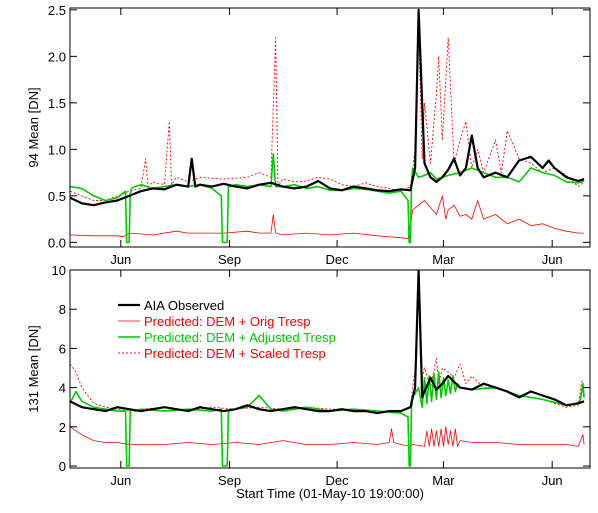  Describe the element at coordinates (240, 337) in the screenshot. I see `legend-label: Predicted: DEM + Adjusted Tresp` at that location.